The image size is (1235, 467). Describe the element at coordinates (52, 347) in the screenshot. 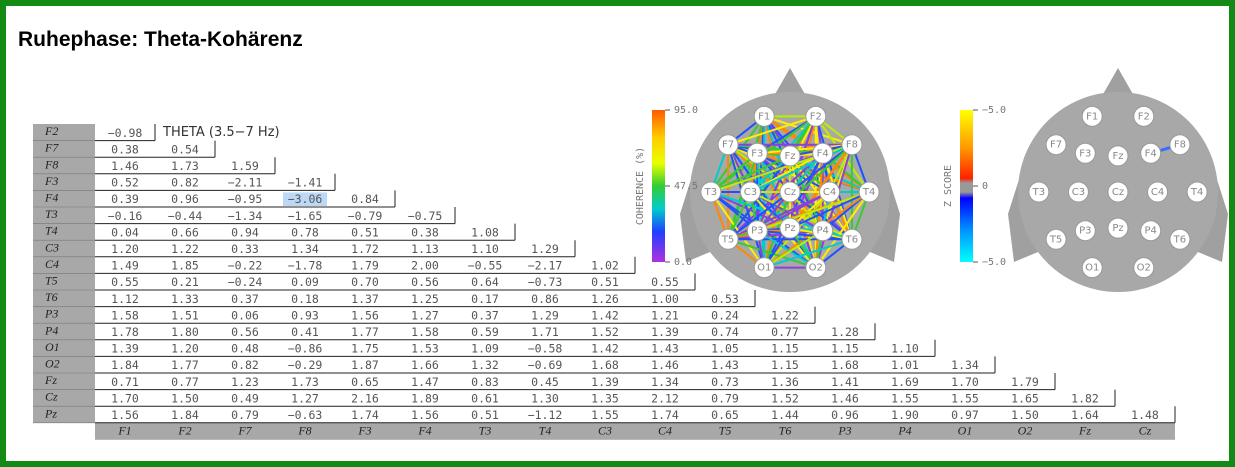

I see `row-label: O1` at that location.